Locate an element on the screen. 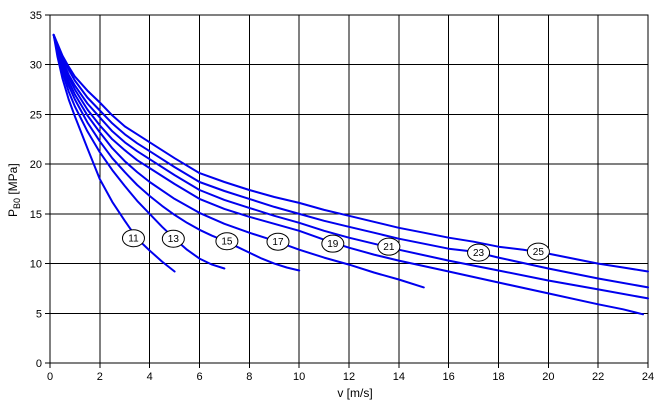  x-axis-title: v [m/s] is located at coordinates (355, 393).